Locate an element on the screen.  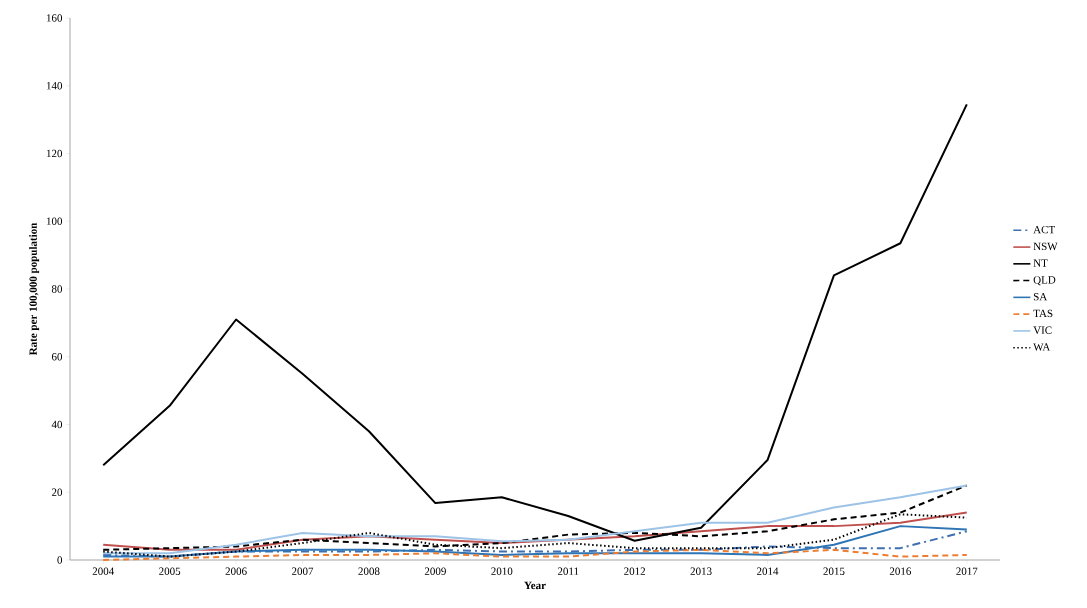
x-tick-label: 2005 is located at coordinates (170, 571).